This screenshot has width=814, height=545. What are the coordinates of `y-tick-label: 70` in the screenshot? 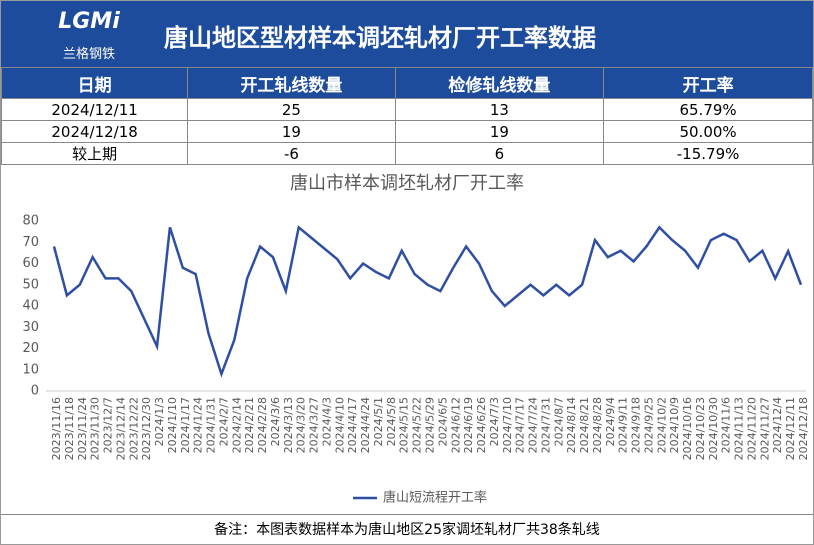 It's located at (30, 242).